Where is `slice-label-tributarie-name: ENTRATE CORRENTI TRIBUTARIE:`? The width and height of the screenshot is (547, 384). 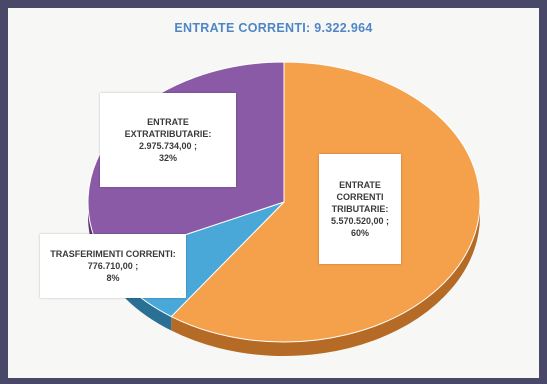
slice-label-tributarie-name: ENTRATE CORRENTI TRIBUTARIE: is located at coordinates (360, 197).